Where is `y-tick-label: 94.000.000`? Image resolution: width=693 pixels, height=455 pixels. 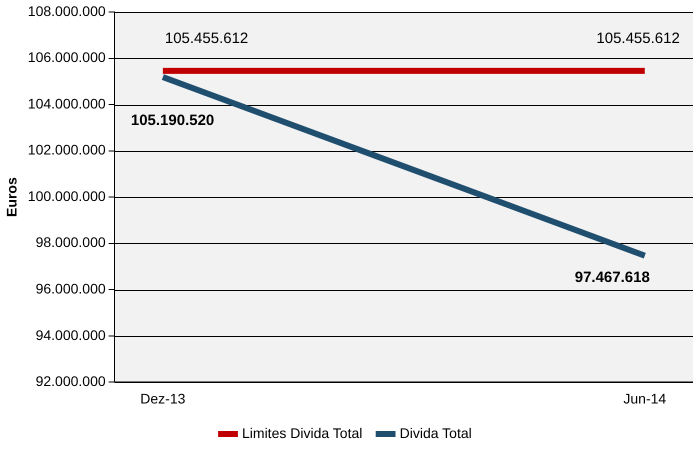 y-tick-label: 94.000.000 is located at coordinates (71, 334).